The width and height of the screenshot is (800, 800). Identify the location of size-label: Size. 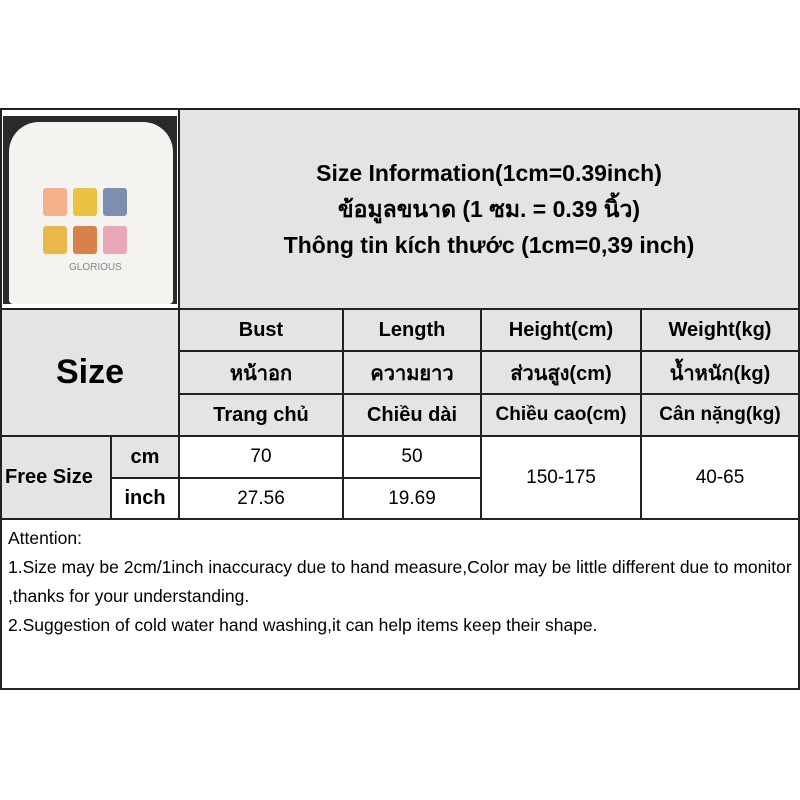
(90, 372).